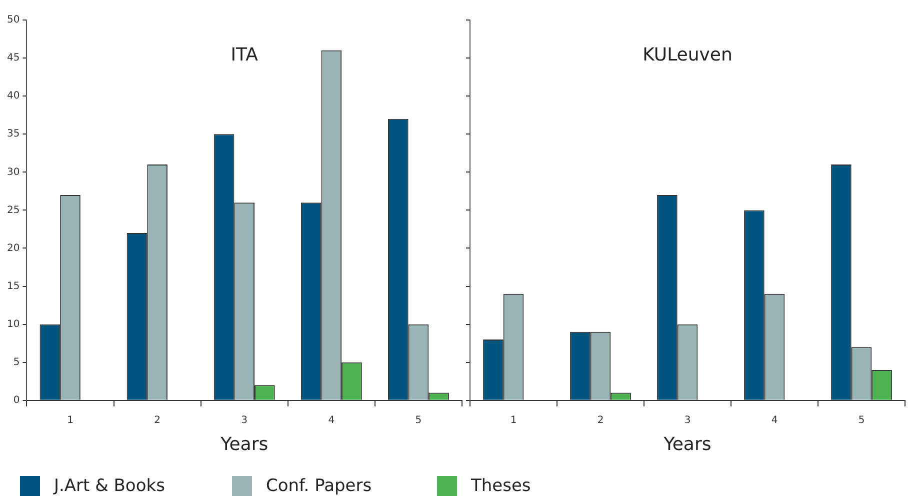  I want to click on y-tick-label: 10, so click(13, 324).